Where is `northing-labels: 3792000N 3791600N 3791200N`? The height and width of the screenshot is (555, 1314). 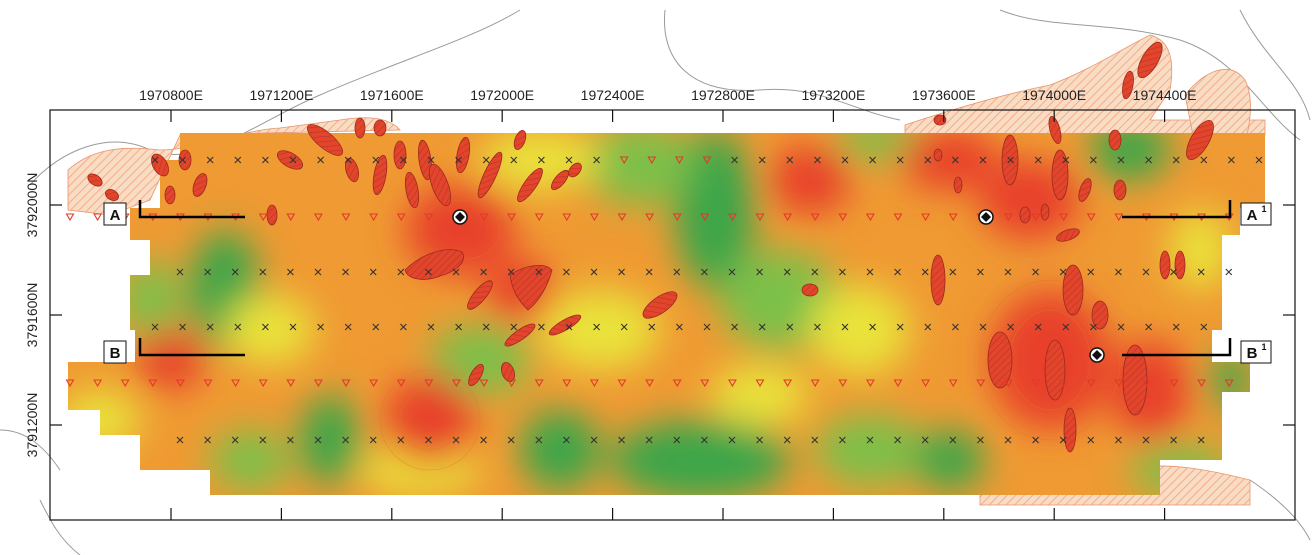 northing-labels: 3792000N 3791600N 3791200N is located at coordinates (32, 315).